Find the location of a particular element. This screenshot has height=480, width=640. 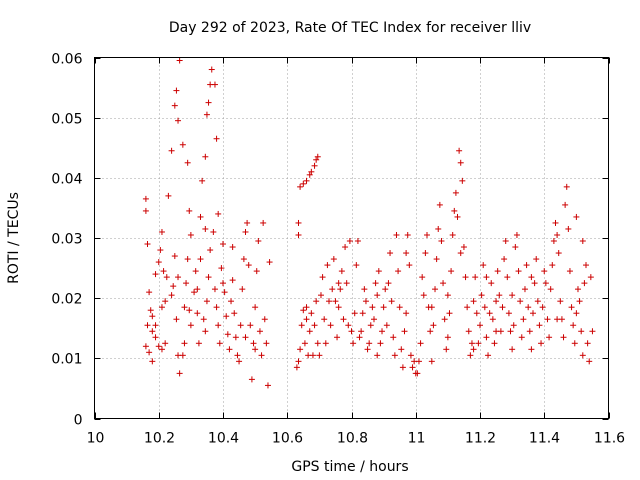

x-tick-label: 10.6 is located at coordinates (287, 439).